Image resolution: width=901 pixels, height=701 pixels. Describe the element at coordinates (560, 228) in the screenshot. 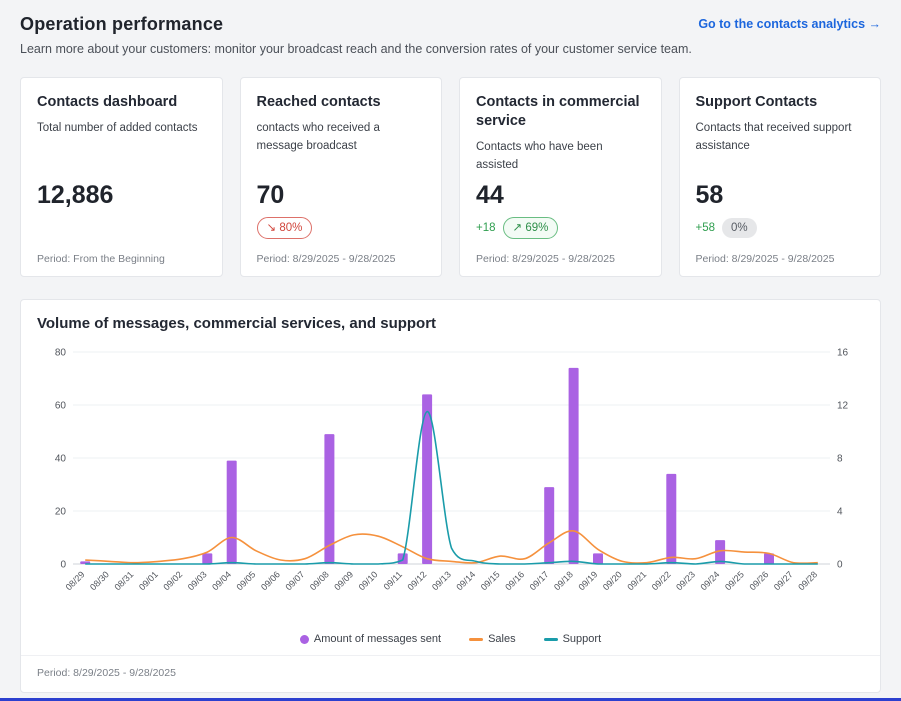

I see `badge-row: +18 ↗ 69%` at that location.